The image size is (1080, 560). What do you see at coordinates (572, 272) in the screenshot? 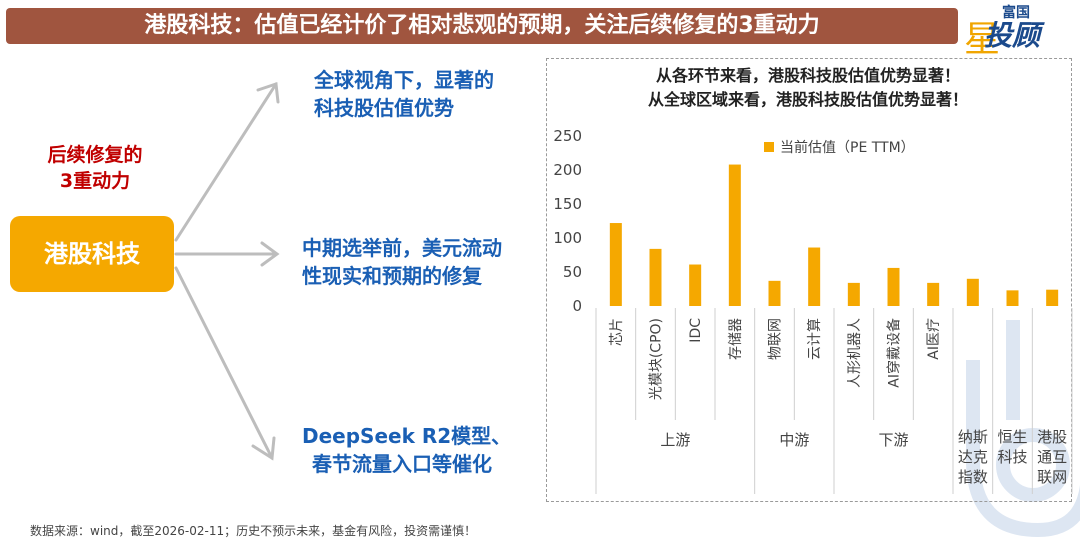
I see `y-tick-label: 50` at bounding box center [572, 272].